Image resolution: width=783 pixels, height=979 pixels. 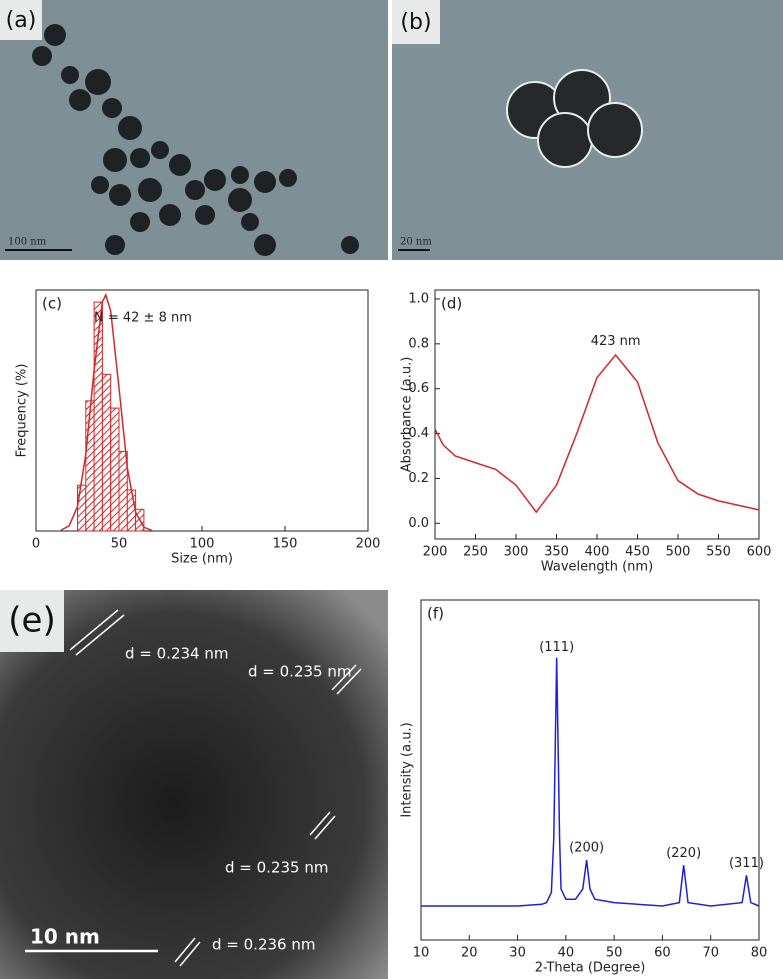 What do you see at coordinates (31, 621) in the screenshot?
I see `panel-label: (e)` at bounding box center [31, 621].